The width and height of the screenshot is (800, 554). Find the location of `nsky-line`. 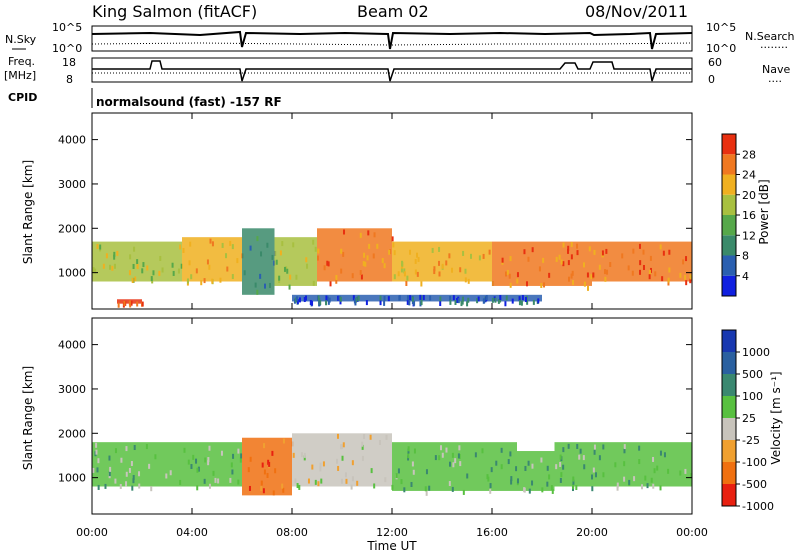

nsky-line is located at coordinates (392, 40).